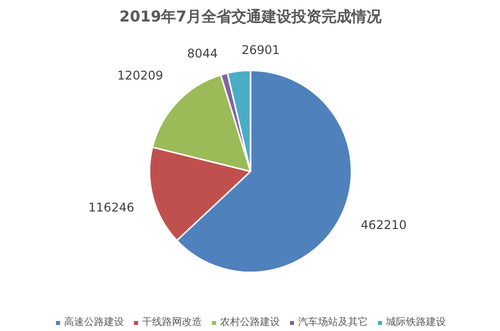  What do you see at coordinates (202, 53) in the screenshot?
I see `data-label: 8044` at bounding box center [202, 53].